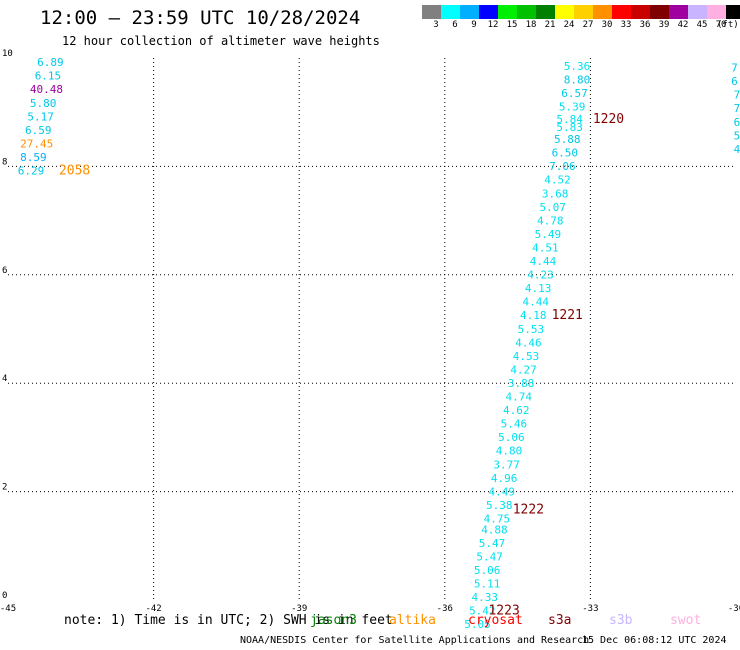  Describe the element at coordinates (645, 25) in the screenshot. I see `color-scale-label: 36` at that location.